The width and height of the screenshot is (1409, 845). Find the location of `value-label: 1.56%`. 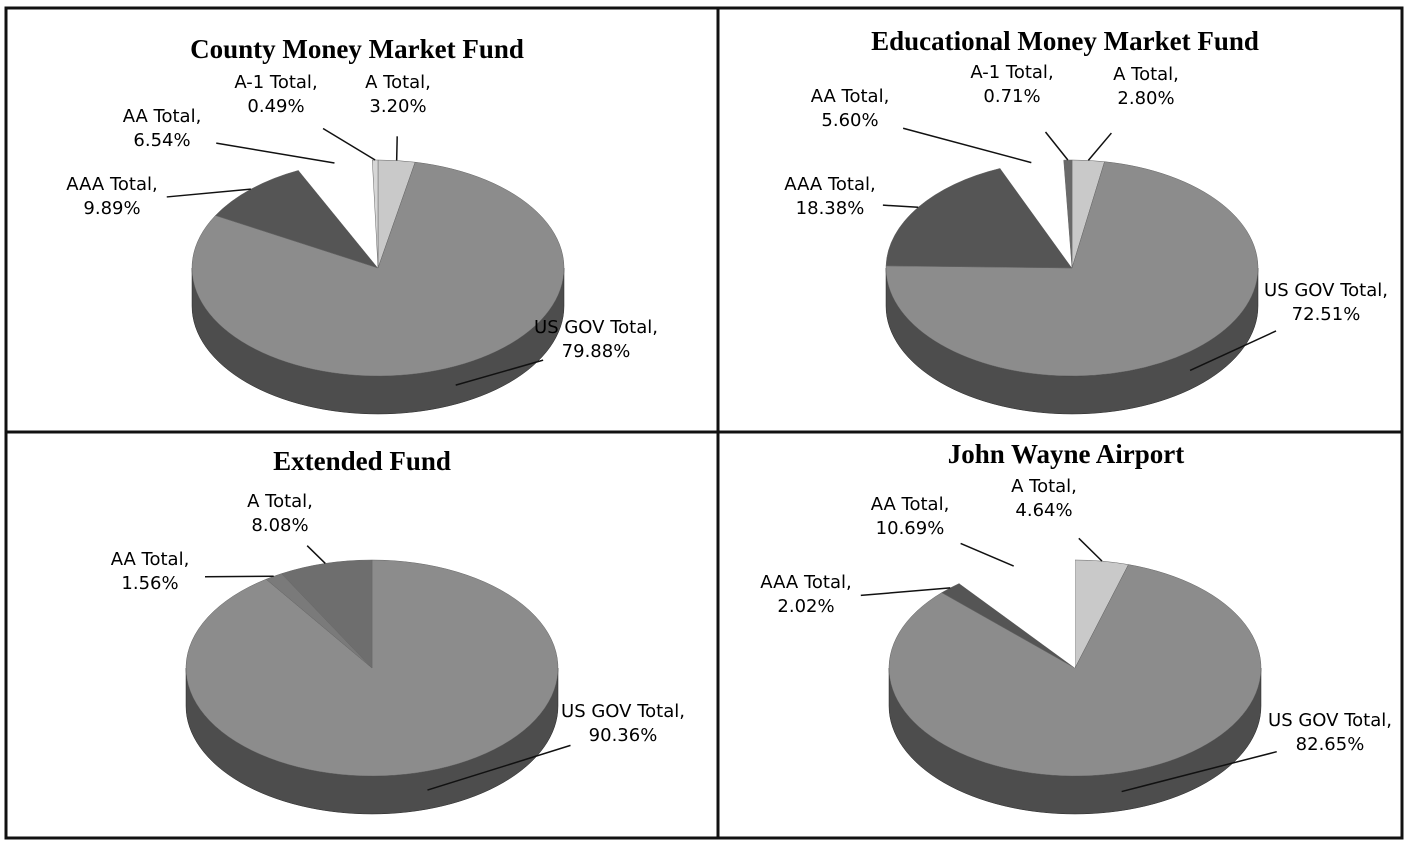

value-label: 1.56% is located at coordinates (149, 583).